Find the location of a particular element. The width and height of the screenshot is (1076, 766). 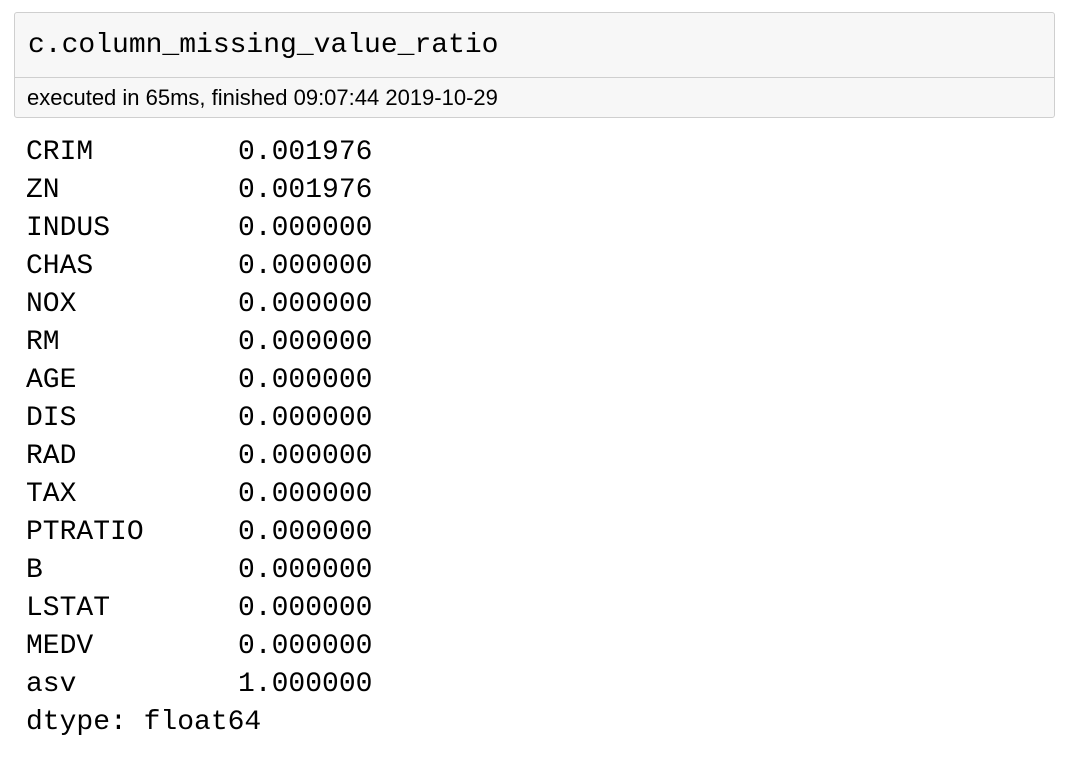

output-row: asv 1.000000 is located at coordinates (199, 685).